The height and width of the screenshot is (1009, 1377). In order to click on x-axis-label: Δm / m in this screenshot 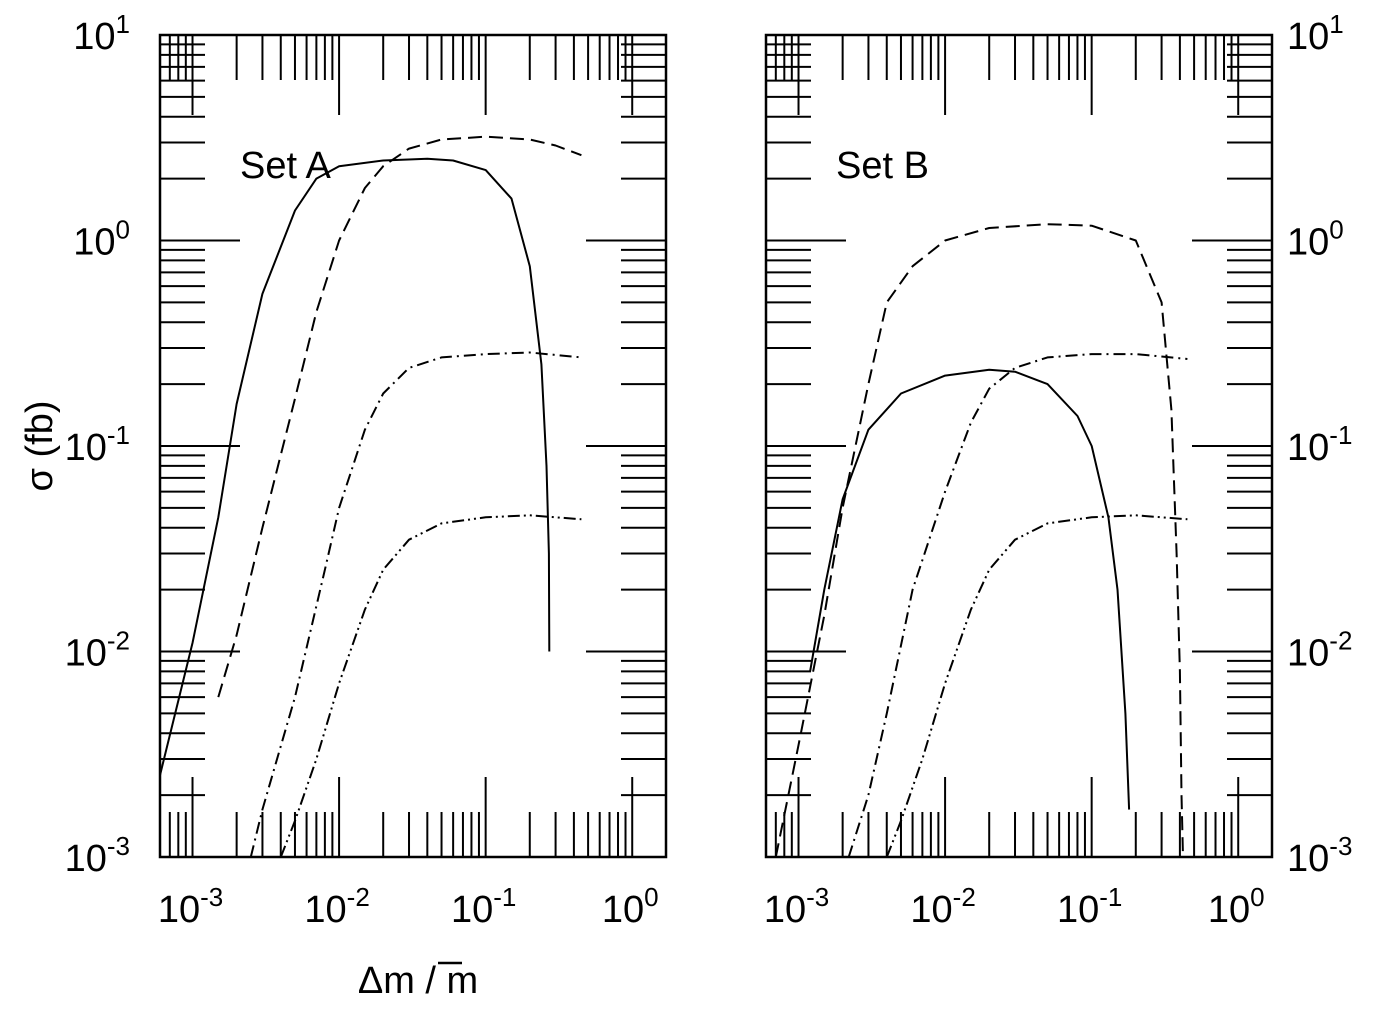, I will do `click(418, 981)`.